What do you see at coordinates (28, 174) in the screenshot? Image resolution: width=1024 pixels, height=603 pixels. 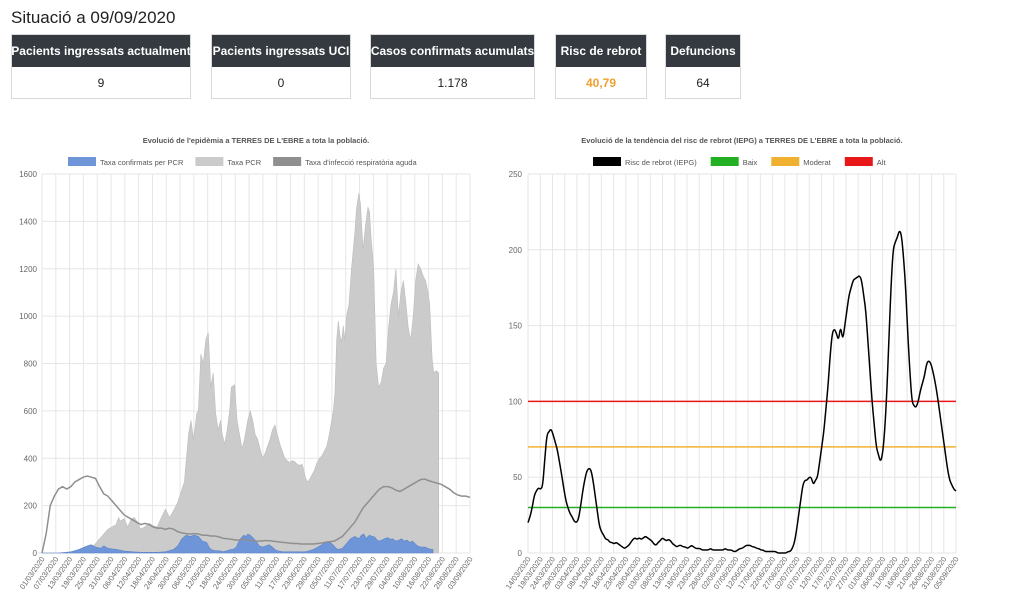 I see `y-tick-label: 1600` at bounding box center [28, 174].